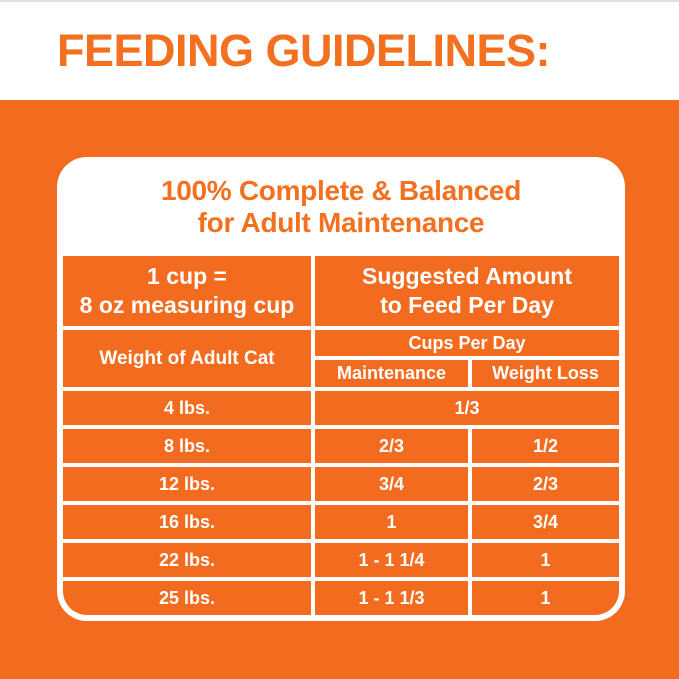 This screenshot has width=679, height=679. I want to click on header-band: FEEDING GUIDELINES:, so click(339, 50).